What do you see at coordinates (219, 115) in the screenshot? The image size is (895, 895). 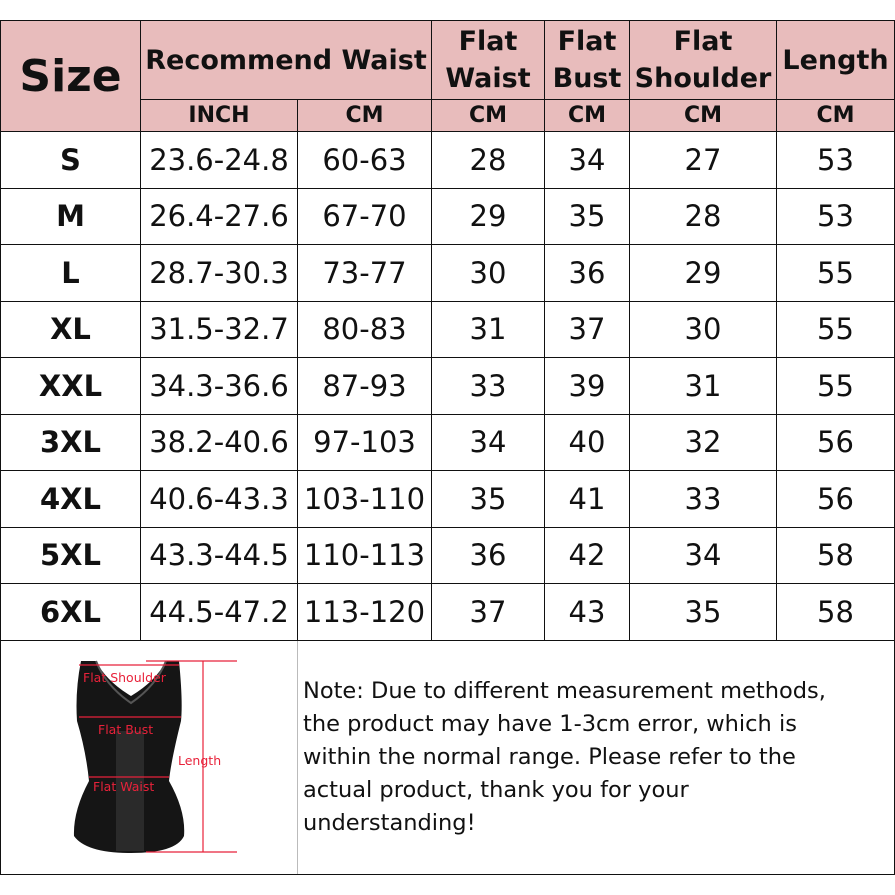 I see `unit-header: INCH` at bounding box center [219, 115].